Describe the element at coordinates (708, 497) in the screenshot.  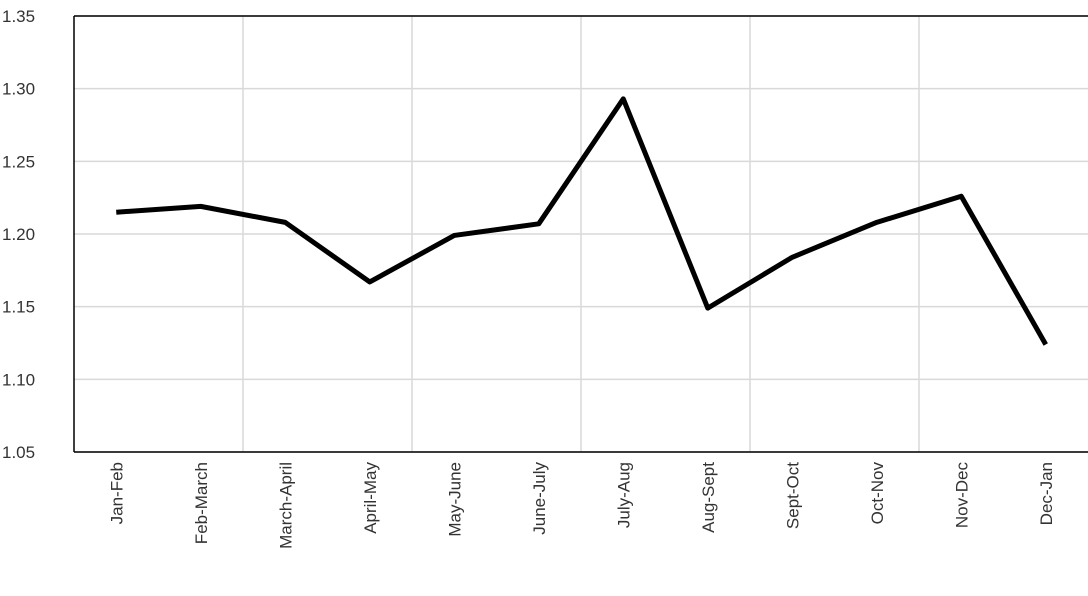
I see `x-tick-label: Aug-Sept` at that location.